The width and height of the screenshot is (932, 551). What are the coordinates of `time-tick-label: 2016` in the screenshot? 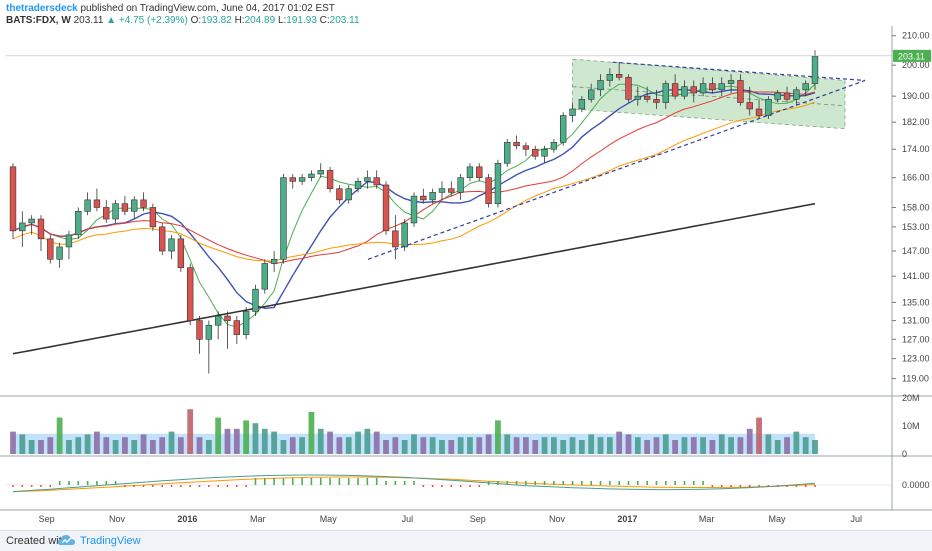 It's located at (187, 519).